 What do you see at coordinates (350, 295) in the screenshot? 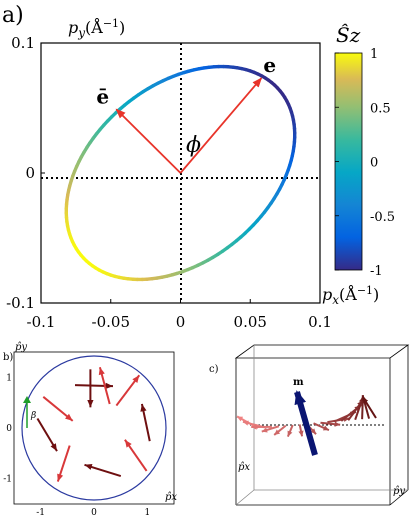
I see `plot-a-xlabel: px(Å−1)` at bounding box center [350, 295].